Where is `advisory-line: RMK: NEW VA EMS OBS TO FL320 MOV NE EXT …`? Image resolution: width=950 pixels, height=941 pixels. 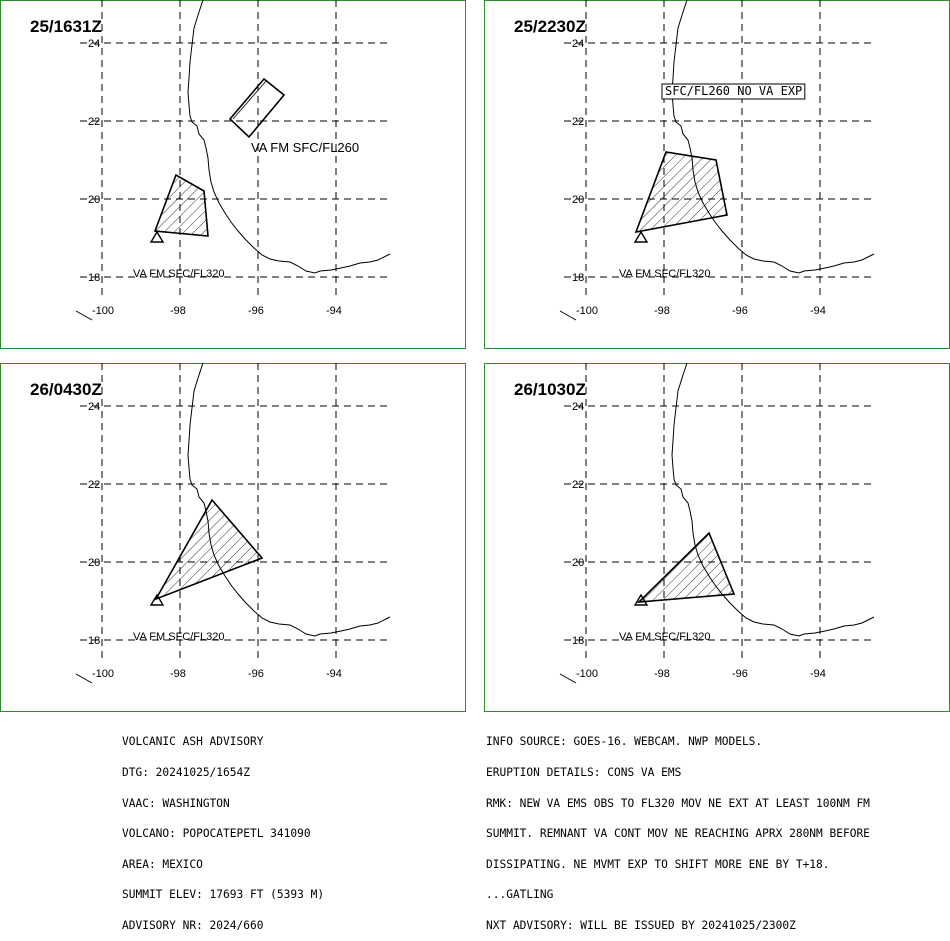 advisory-line: RMK: NEW VA EMS OBS TO FL320 MOV NE EXT … is located at coordinates (678, 803).